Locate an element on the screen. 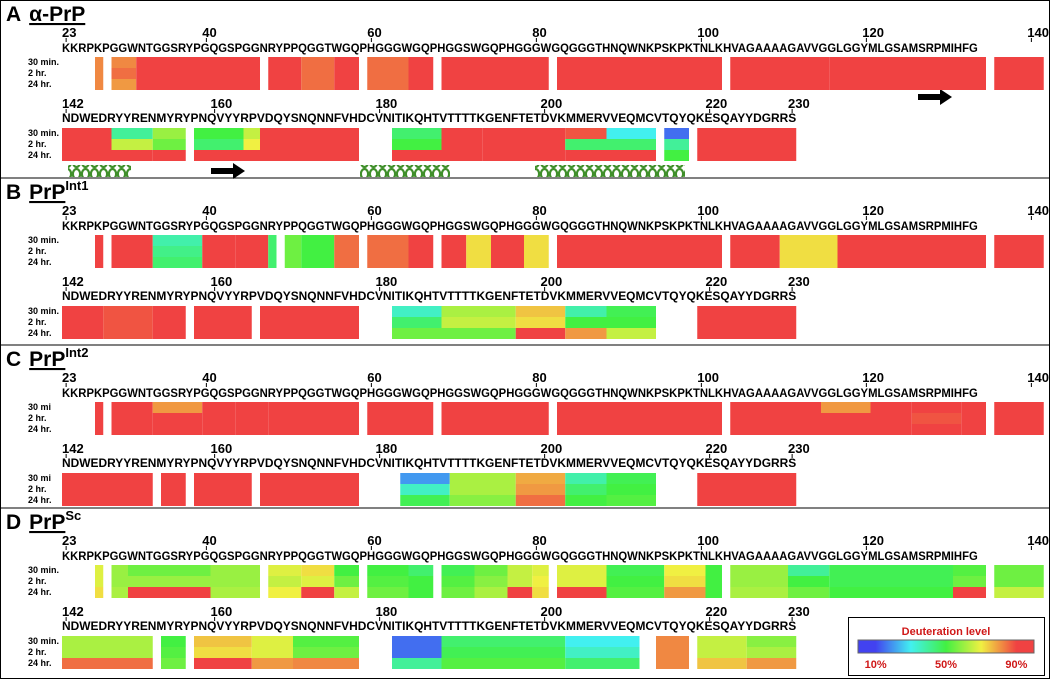  panel-title: C PrPInt2 is located at coordinates (47, 358).